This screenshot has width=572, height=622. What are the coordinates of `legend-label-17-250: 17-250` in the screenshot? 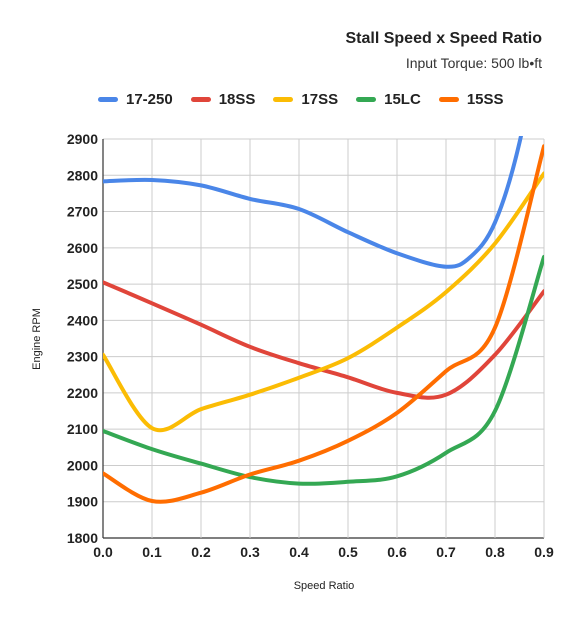 It's located at (149, 99).